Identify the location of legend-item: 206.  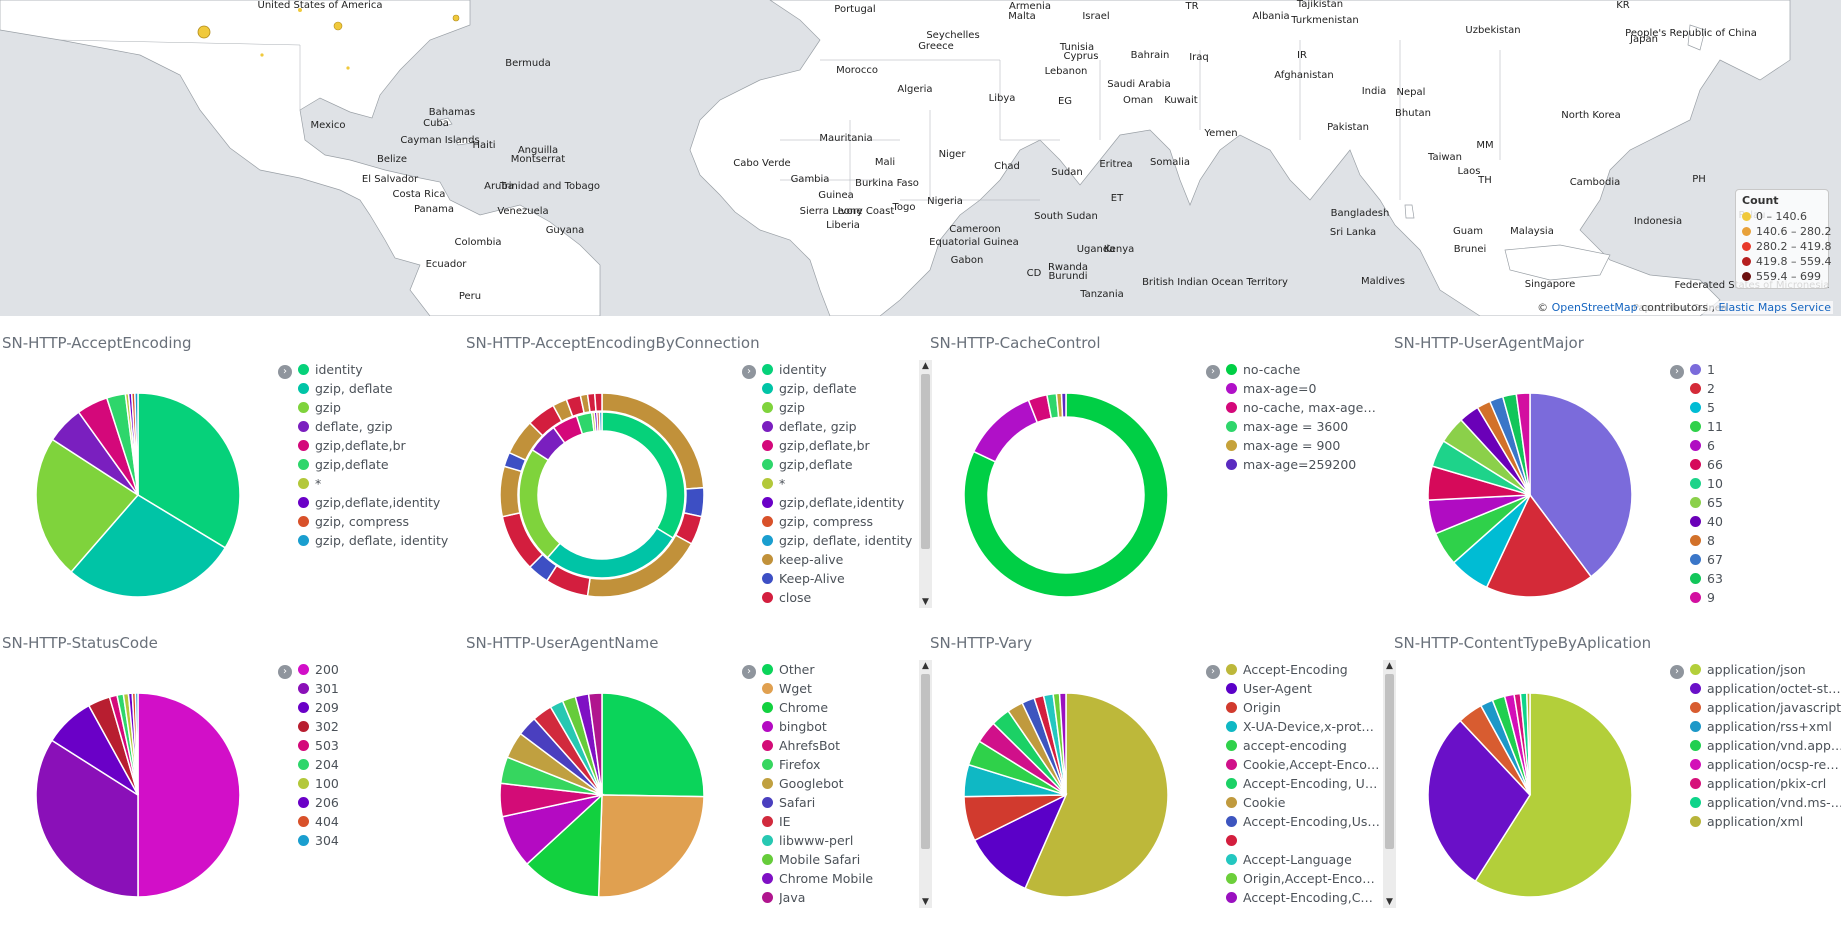
(375, 802).